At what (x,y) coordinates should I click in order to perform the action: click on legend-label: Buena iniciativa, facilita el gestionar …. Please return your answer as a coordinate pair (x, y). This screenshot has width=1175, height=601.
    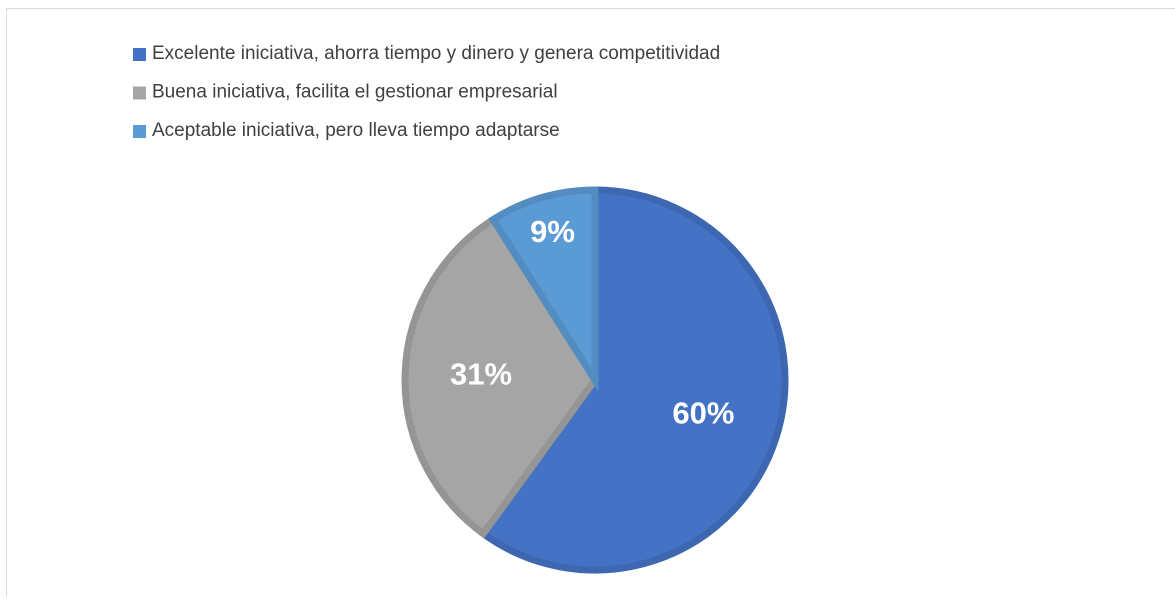
    Looking at the image, I should click on (355, 92).